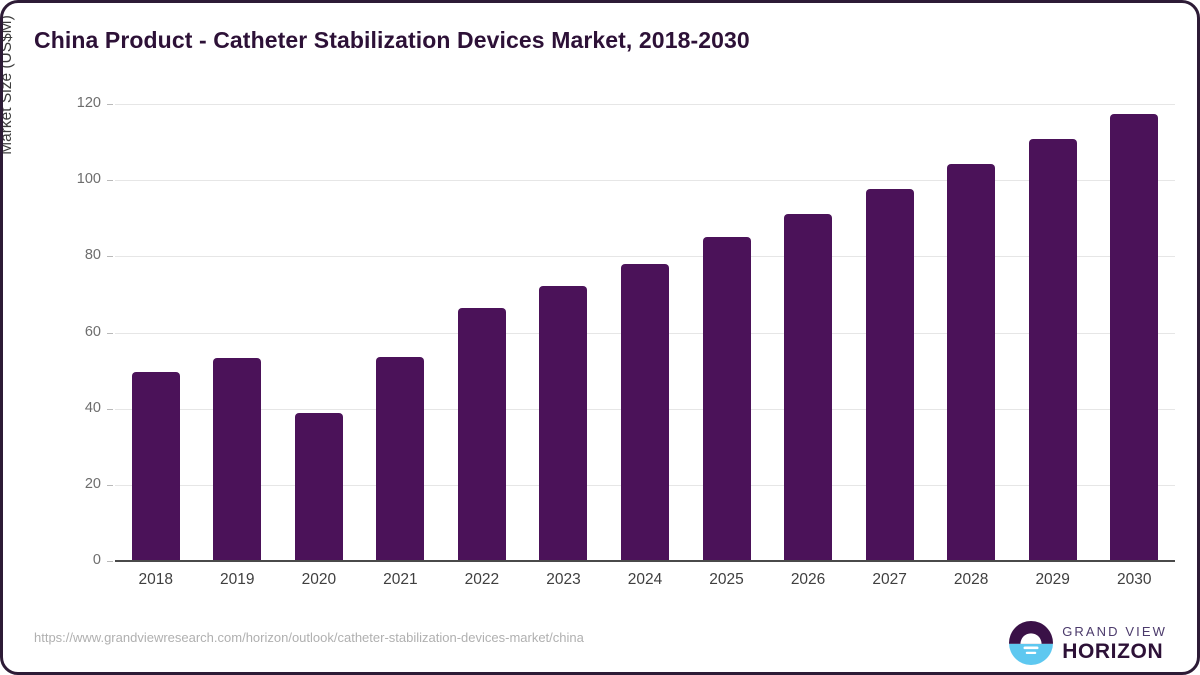 Image resolution: width=1200 pixels, height=675 pixels. Describe the element at coordinates (155, 466) in the screenshot. I see `bar-2018` at that location.